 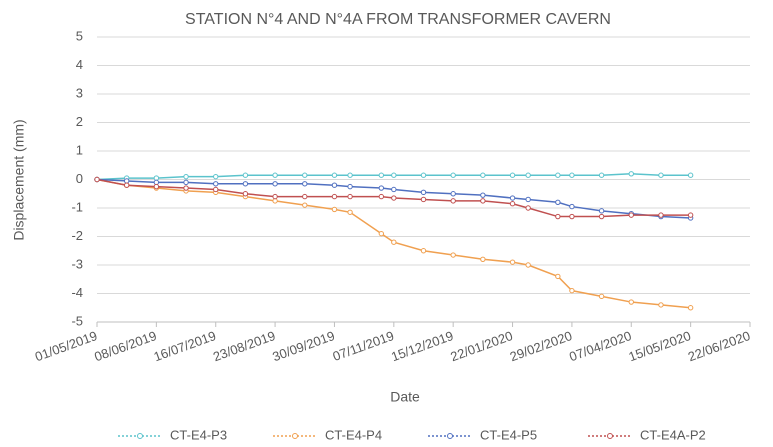 What do you see at coordinates (79, 92) in the screenshot?
I see `y-tick-label: 3` at bounding box center [79, 92].